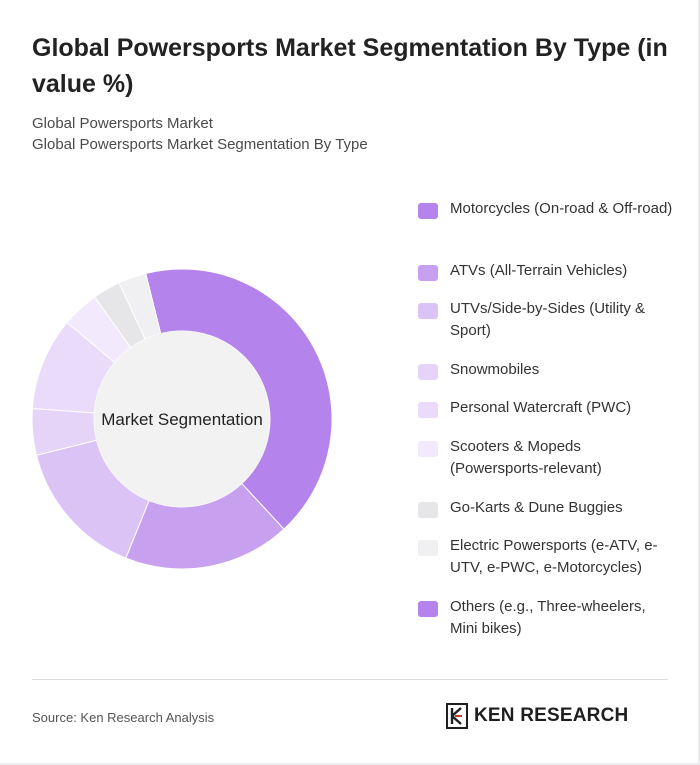  I want to click on legend-label: Personal Watercraft (PWC), so click(541, 407).